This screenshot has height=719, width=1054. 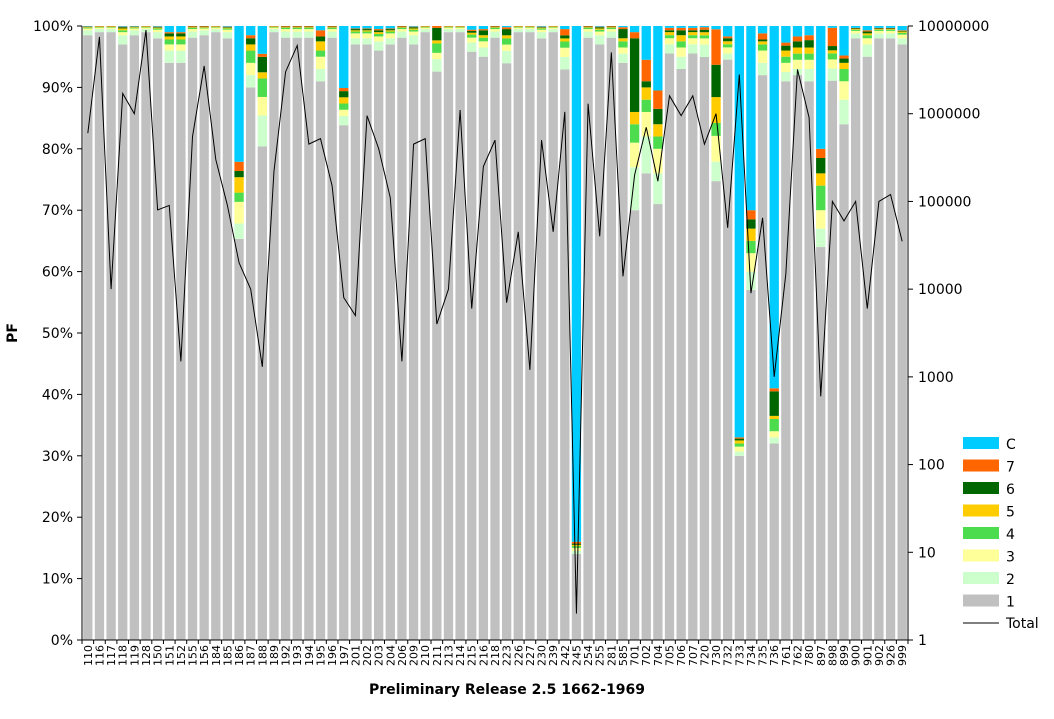 What do you see at coordinates (922, 641) in the screenshot?
I see `right-tick-label: 1` at bounding box center [922, 641].